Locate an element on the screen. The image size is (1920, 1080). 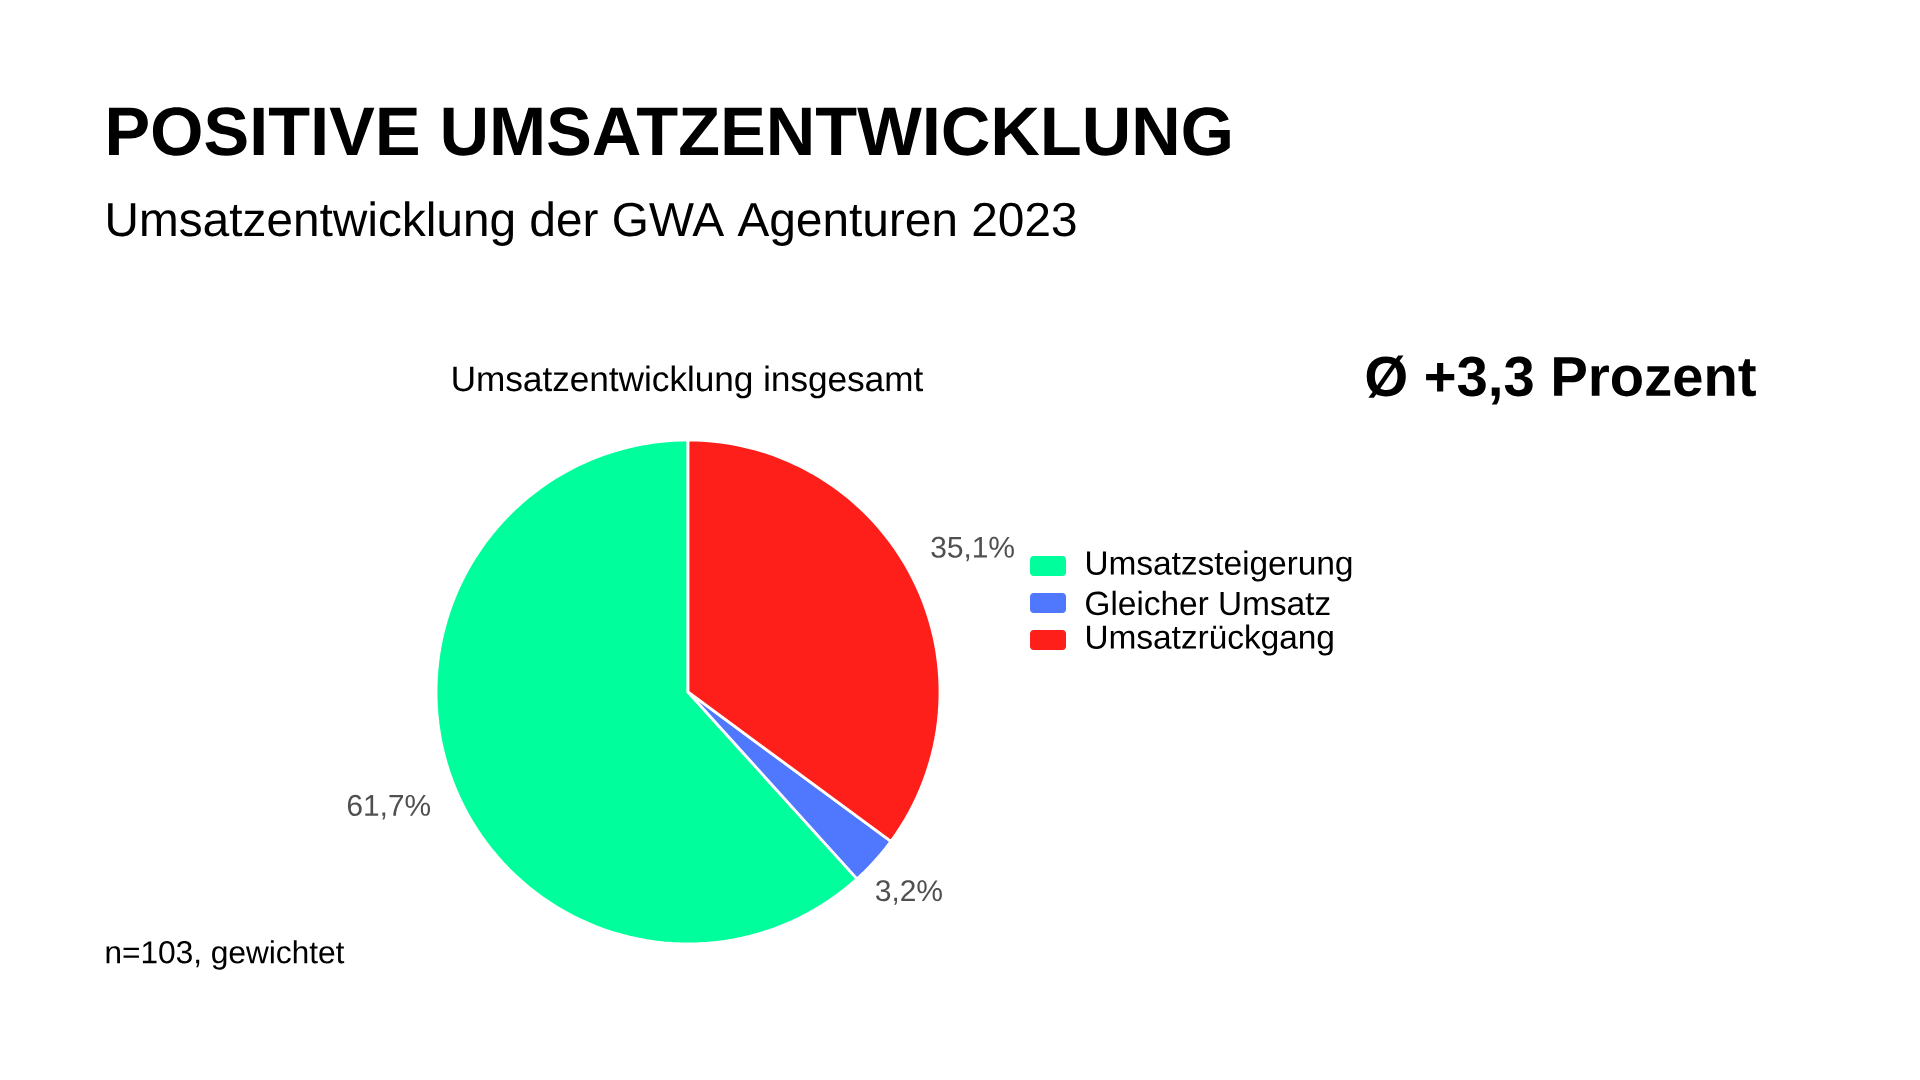
legend-label: Umsatzsteigerung is located at coordinates (1219, 566).